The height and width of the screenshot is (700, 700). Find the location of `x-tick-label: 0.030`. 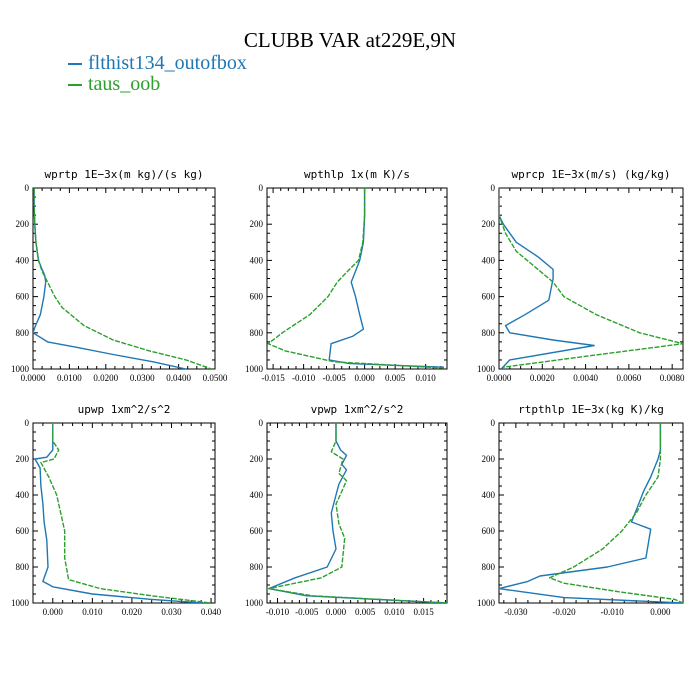

x-tick-label: 0.030 is located at coordinates (171, 612).